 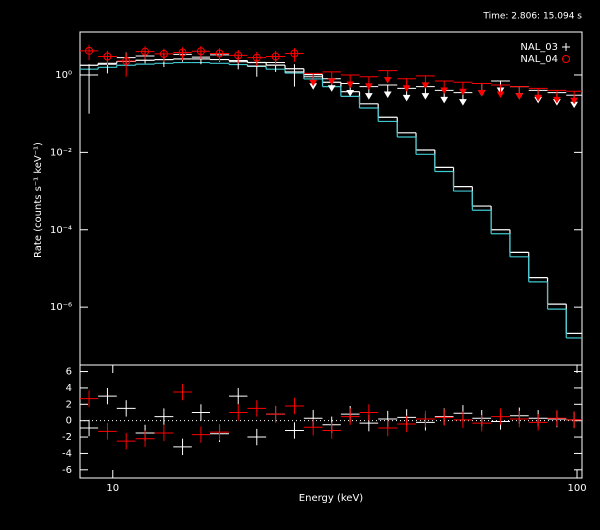 What do you see at coordinates (67, 453) in the screenshot?
I see `y-tick-label: -4` at bounding box center [67, 453].